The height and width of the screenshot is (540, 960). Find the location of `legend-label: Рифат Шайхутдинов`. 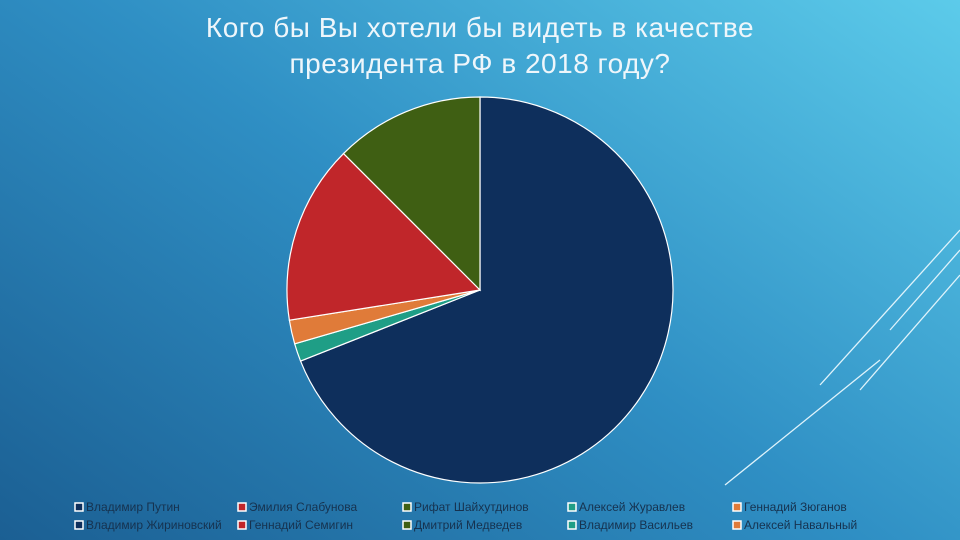

legend-label: Рифат Шайхутдинов is located at coordinates (471, 507).